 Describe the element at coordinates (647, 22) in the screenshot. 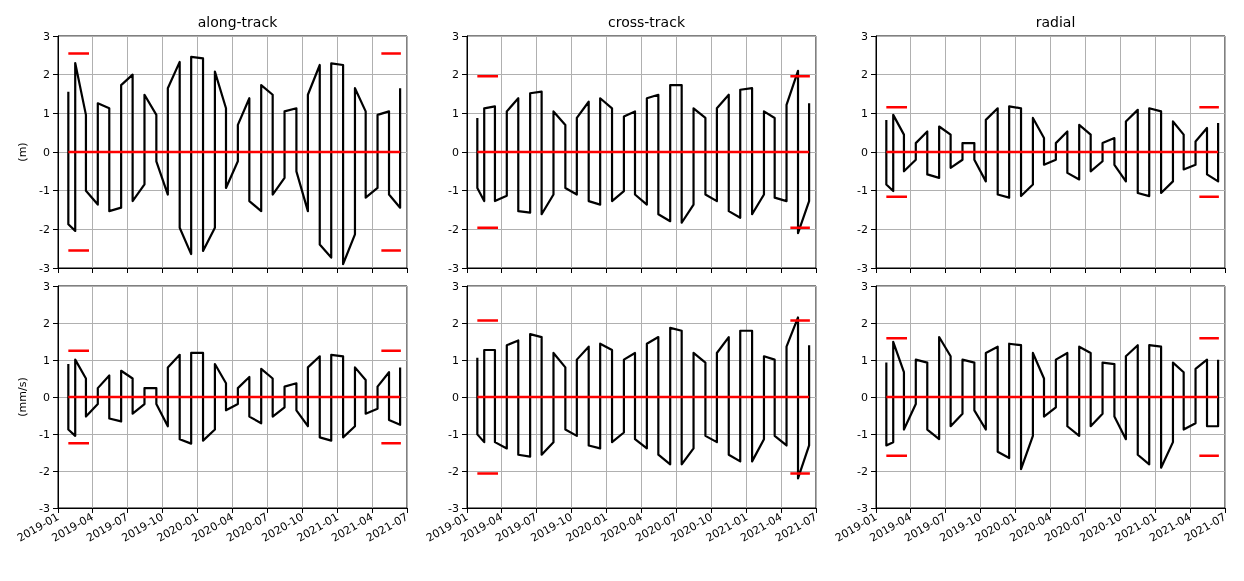

I see `chart-title: cross-track` at that location.